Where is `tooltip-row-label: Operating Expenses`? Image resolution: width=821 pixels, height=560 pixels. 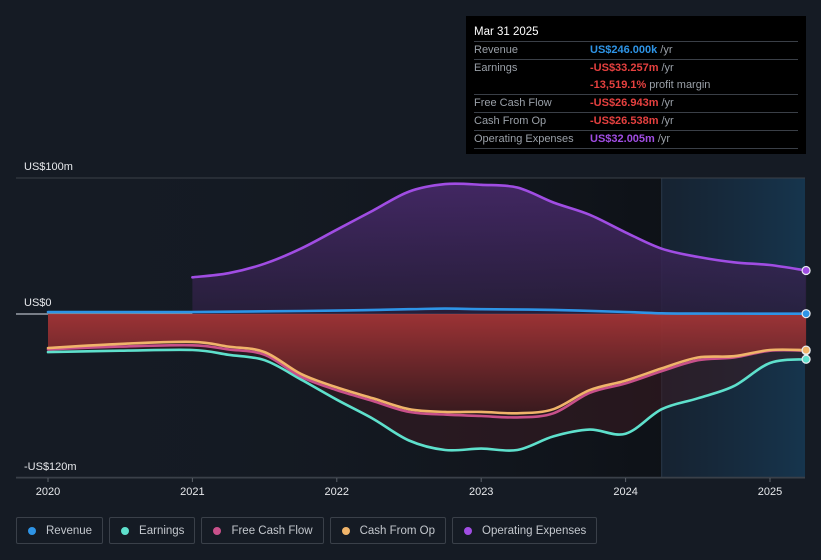 tooltip-row-label: Operating Expenses is located at coordinates (524, 139).